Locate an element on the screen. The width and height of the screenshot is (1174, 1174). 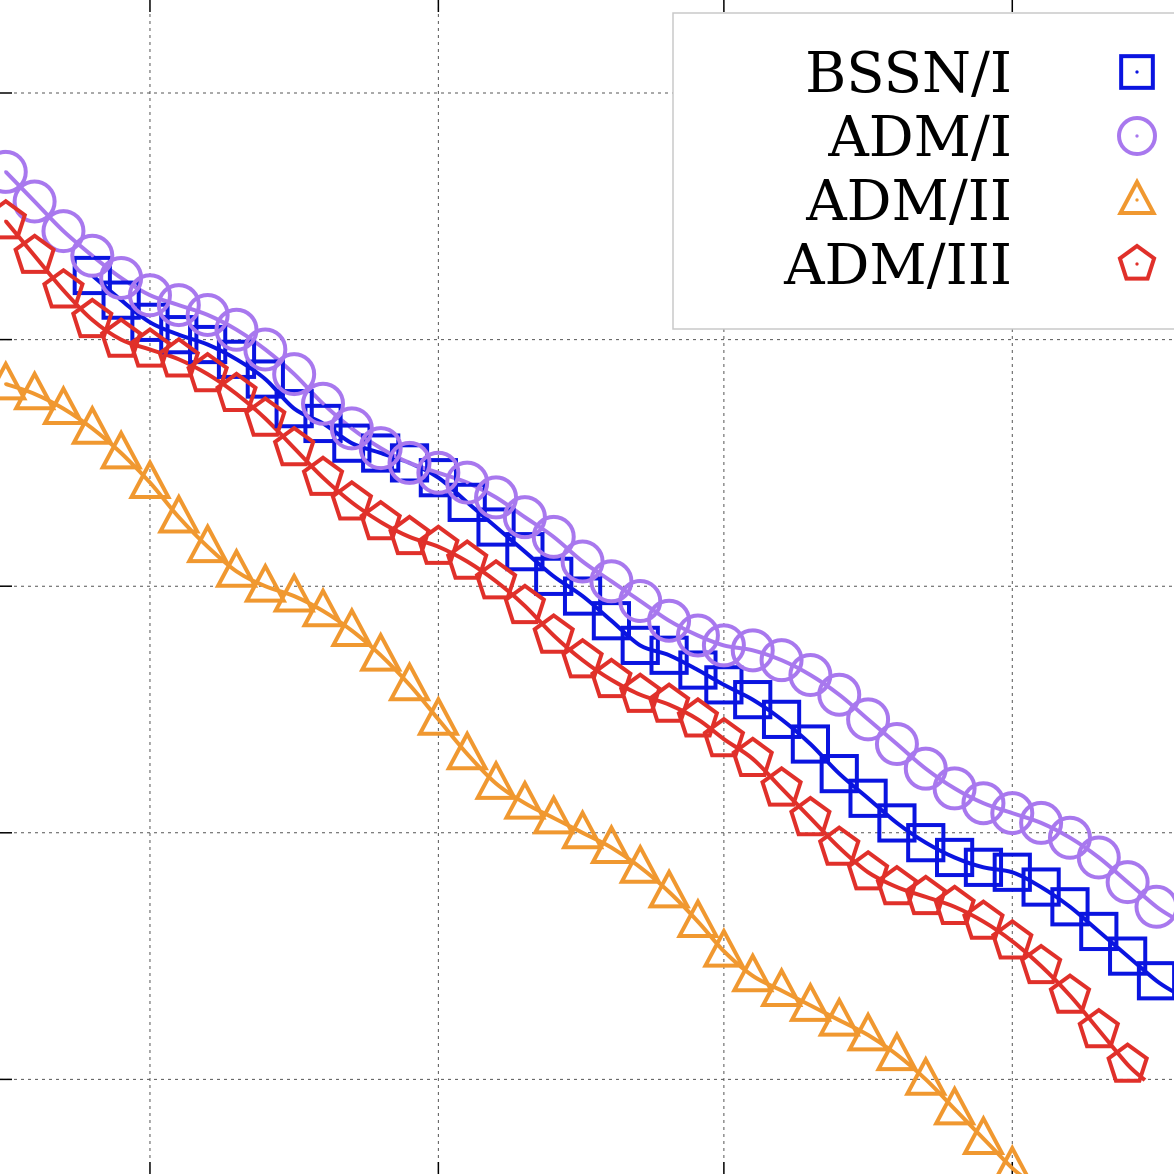
legend-label-adm-ii: ADM/II is located at coordinates (908, 201).